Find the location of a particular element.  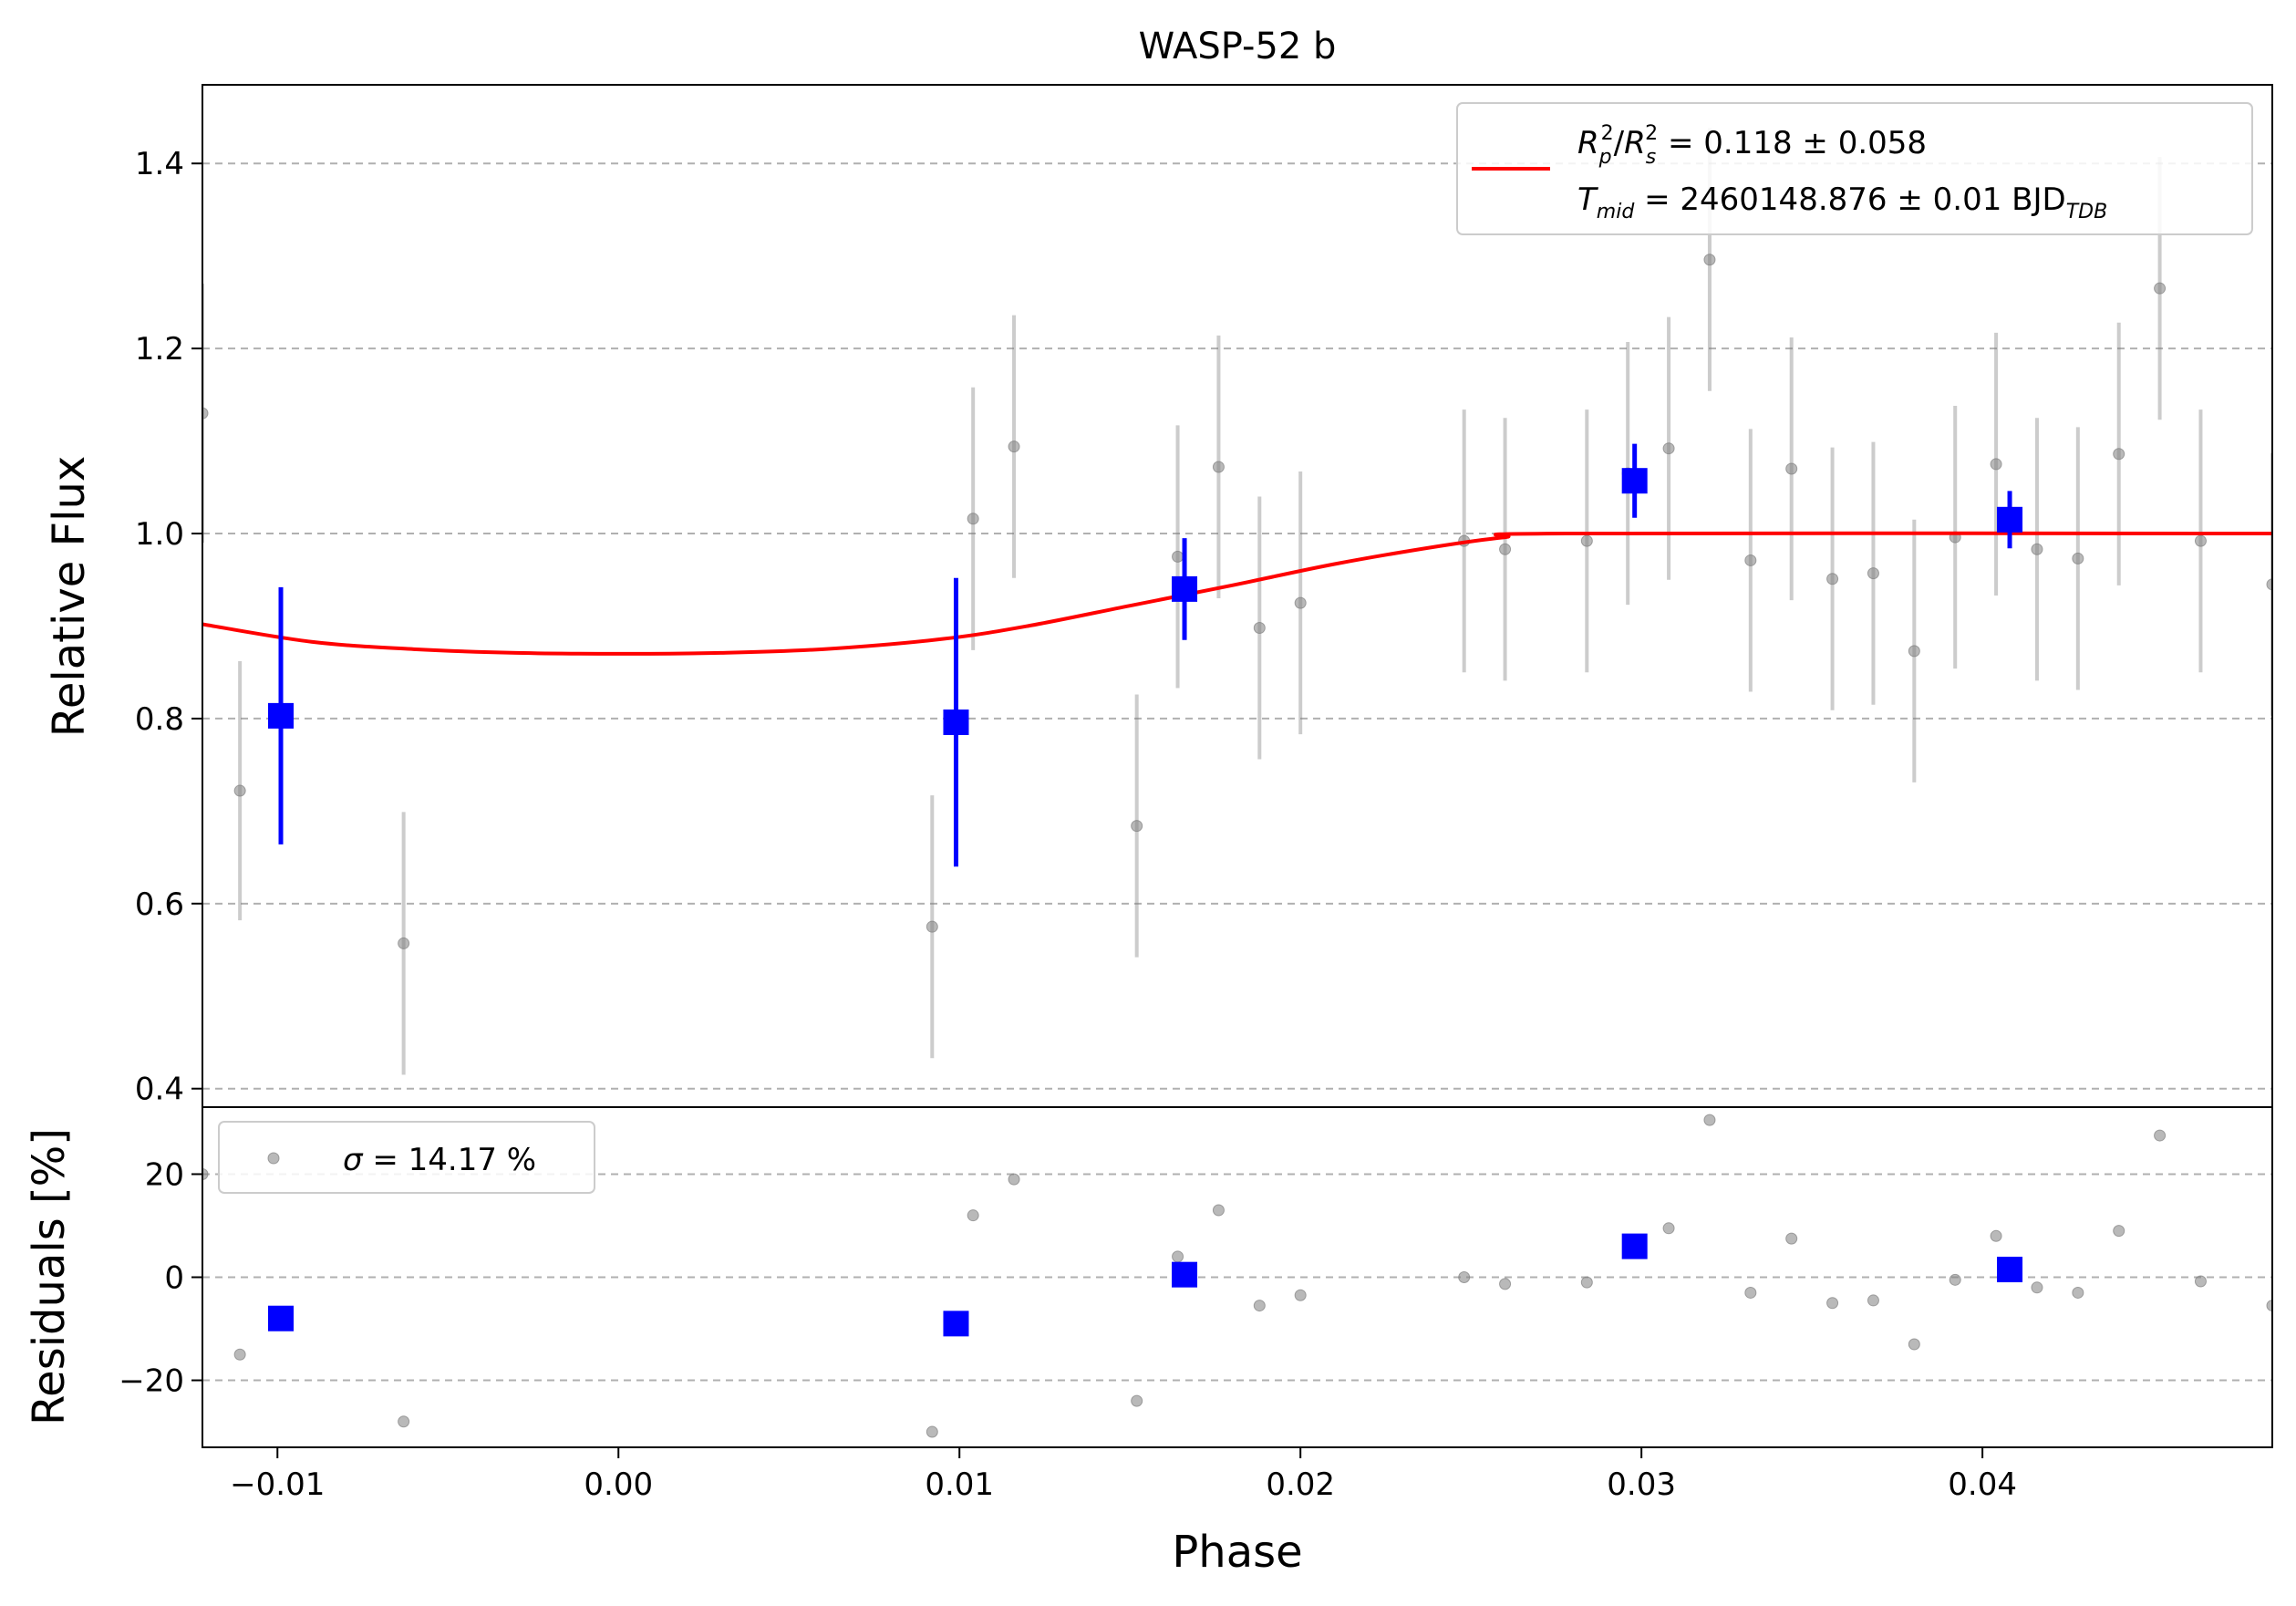

chart-title: WASP-52 b is located at coordinates (1238, 46).